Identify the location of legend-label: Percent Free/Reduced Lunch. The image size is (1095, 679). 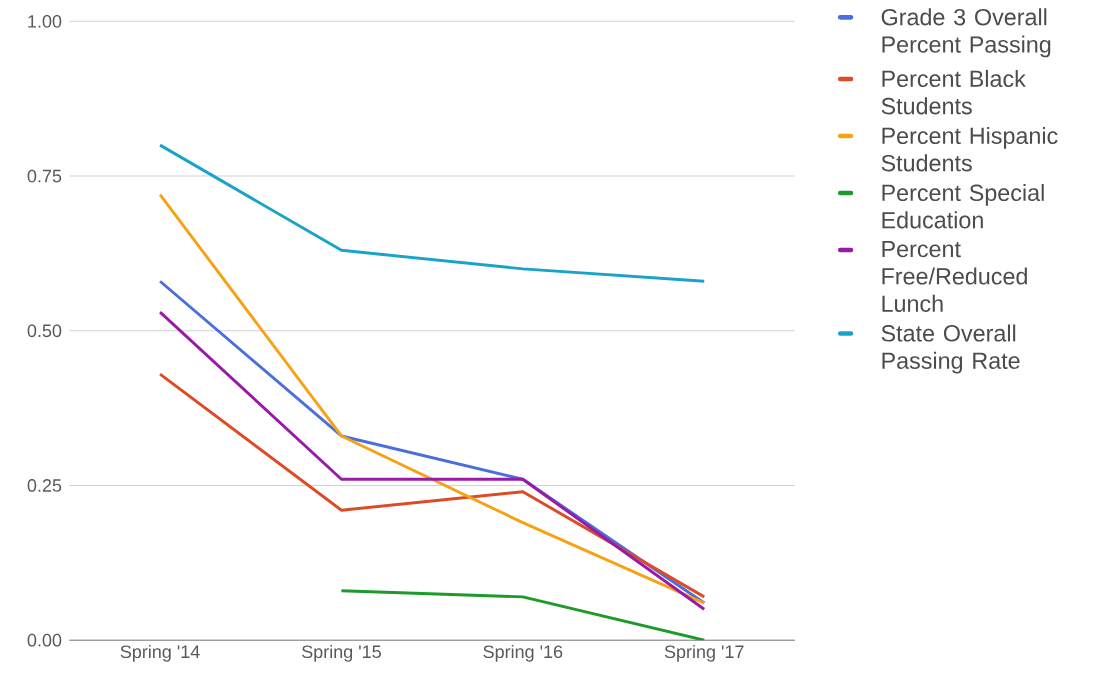
(954, 276).